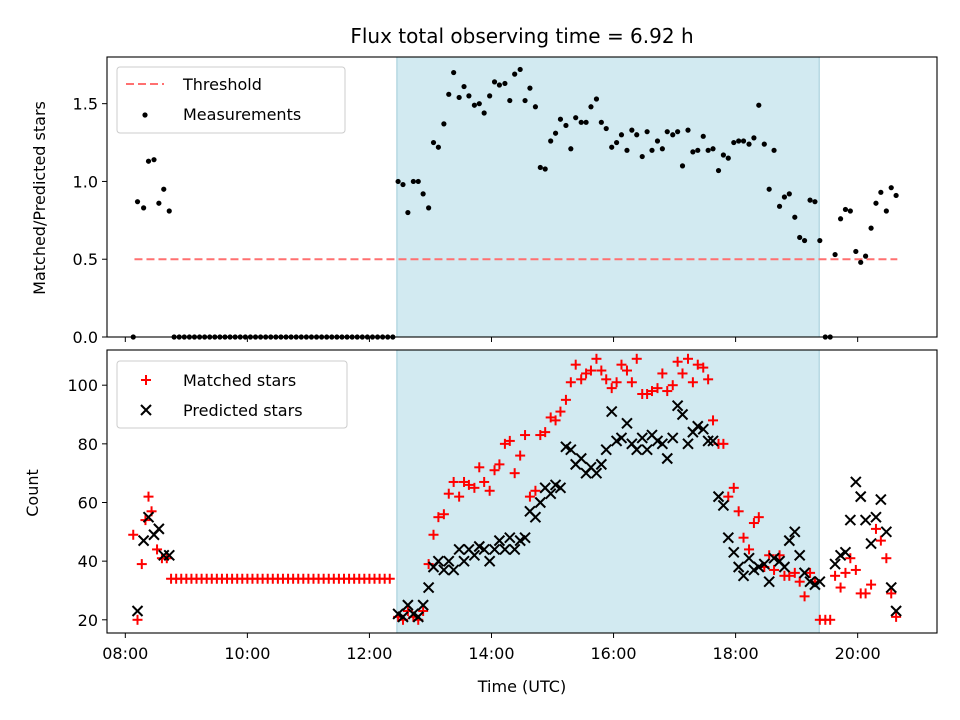  Describe the element at coordinates (85, 337) in the screenshot. I see `y-tick-label: 0.0` at that location.